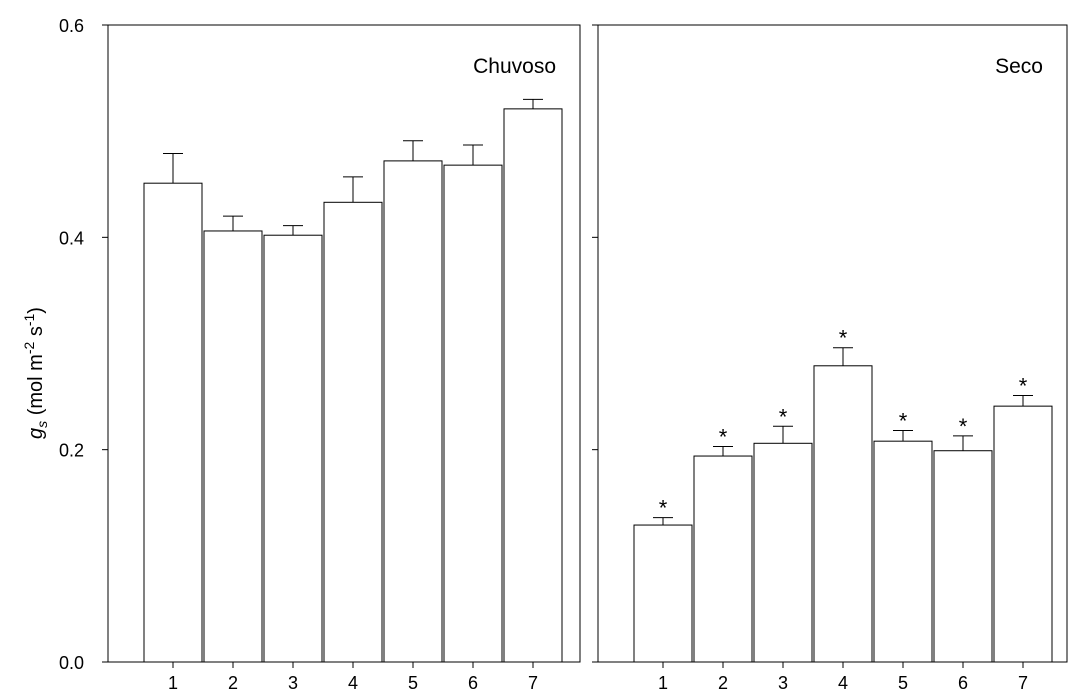 The width and height of the screenshot is (1068, 697). What do you see at coordinates (35, 373) in the screenshot?
I see `y-axis-label: gs (mol m-2 s-1)` at bounding box center [35, 373].